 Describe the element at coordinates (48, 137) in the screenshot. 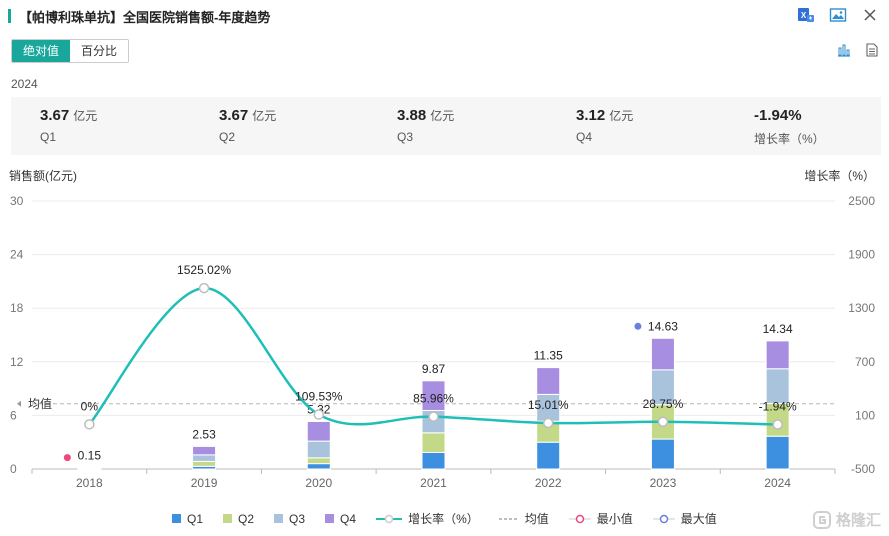

I see `stat-label: Q1` at that location.